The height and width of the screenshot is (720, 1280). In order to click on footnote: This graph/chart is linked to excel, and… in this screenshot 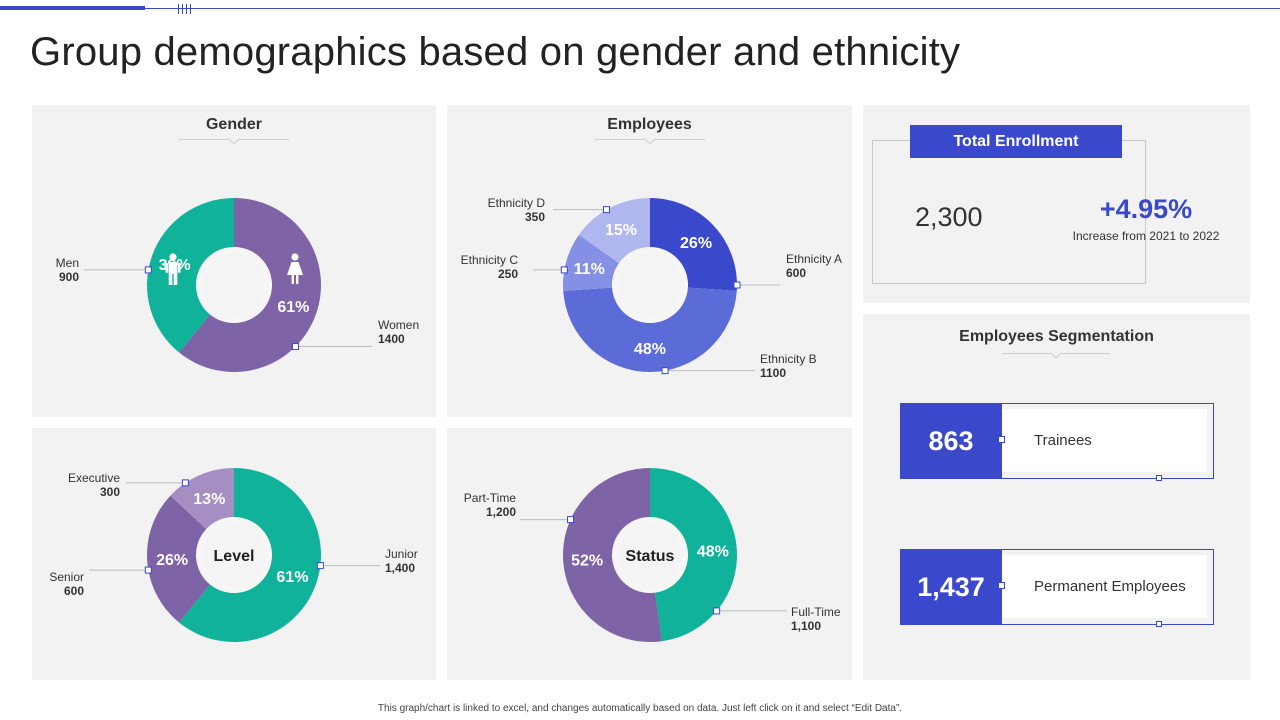, I will do `click(640, 708)`.